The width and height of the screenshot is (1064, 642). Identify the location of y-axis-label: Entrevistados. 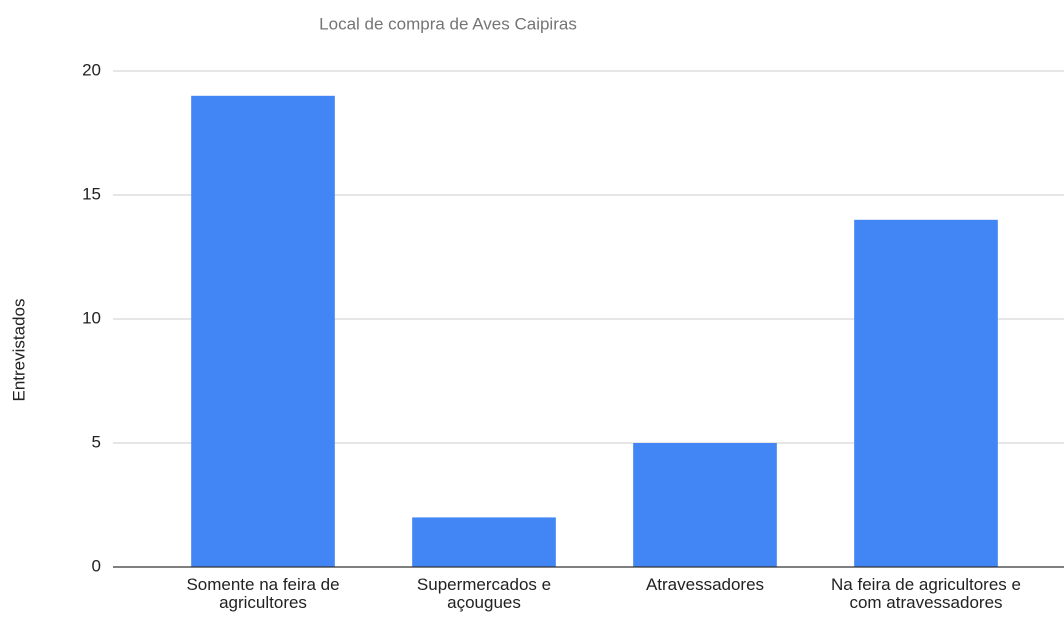
(18, 350).